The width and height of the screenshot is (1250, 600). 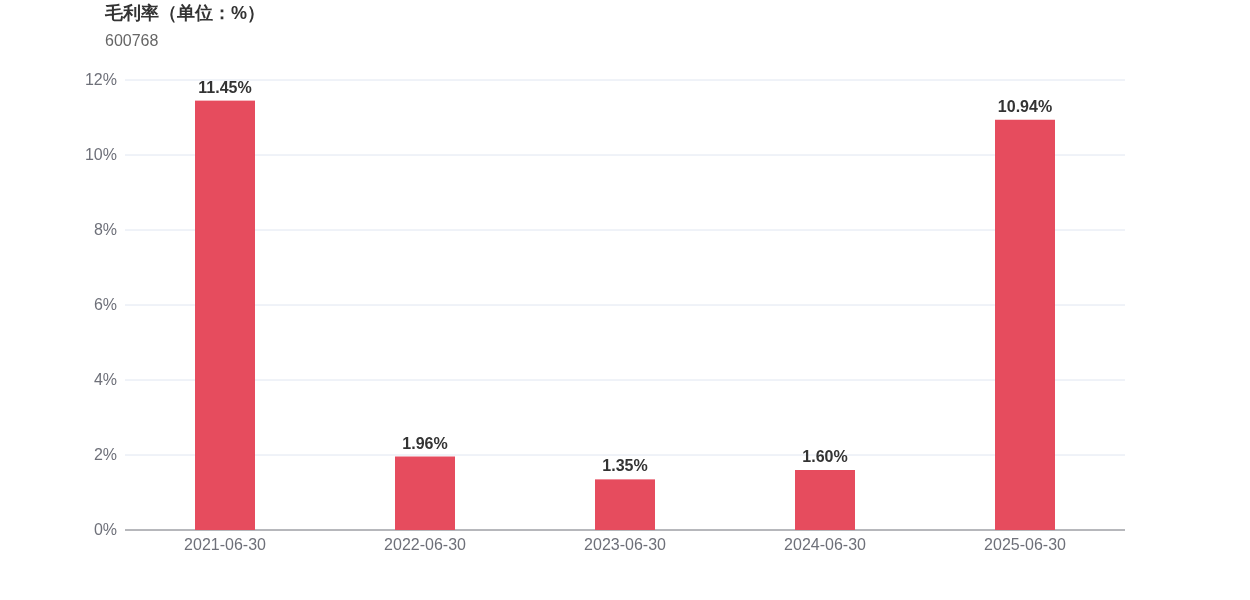 What do you see at coordinates (132, 40) in the screenshot?
I see `chart-subtitle: 600768` at bounding box center [132, 40].